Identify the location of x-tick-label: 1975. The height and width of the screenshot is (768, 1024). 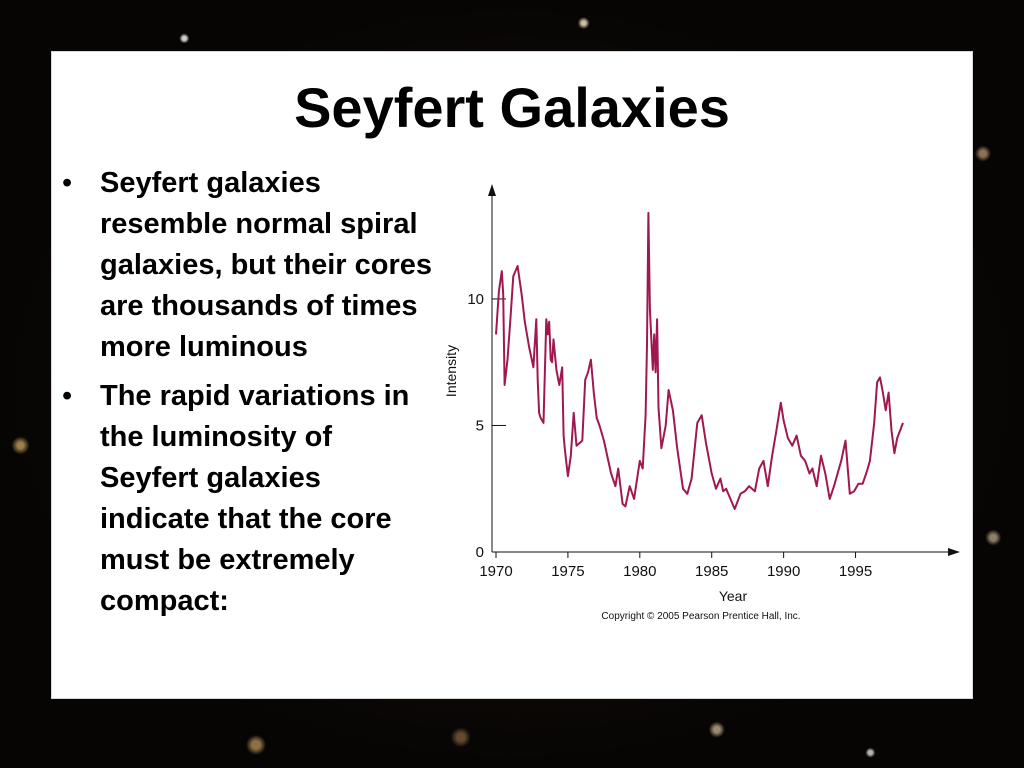
(567, 571).